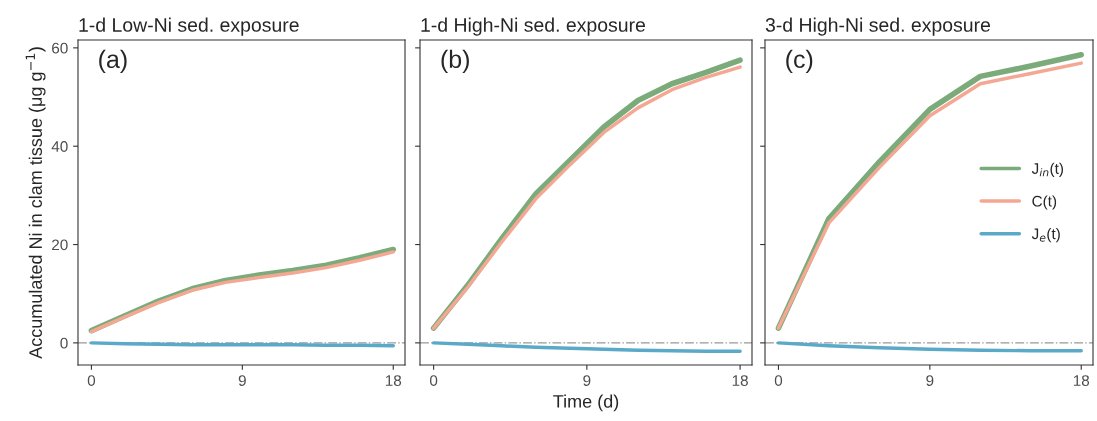 The height and width of the screenshot is (421, 1097). What do you see at coordinates (64, 343) in the screenshot?
I see `y-tick-label: 0` at bounding box center [64, 343].